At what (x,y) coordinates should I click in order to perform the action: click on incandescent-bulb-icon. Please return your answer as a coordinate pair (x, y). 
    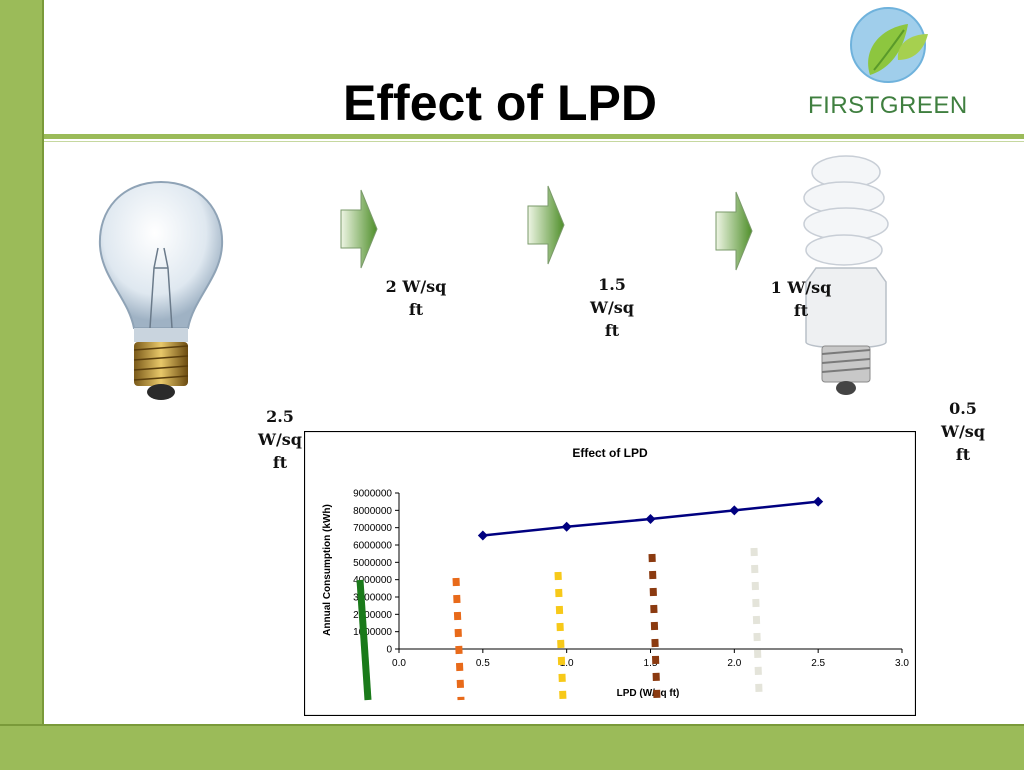
    Looking at the image, I should click on (161, 290).